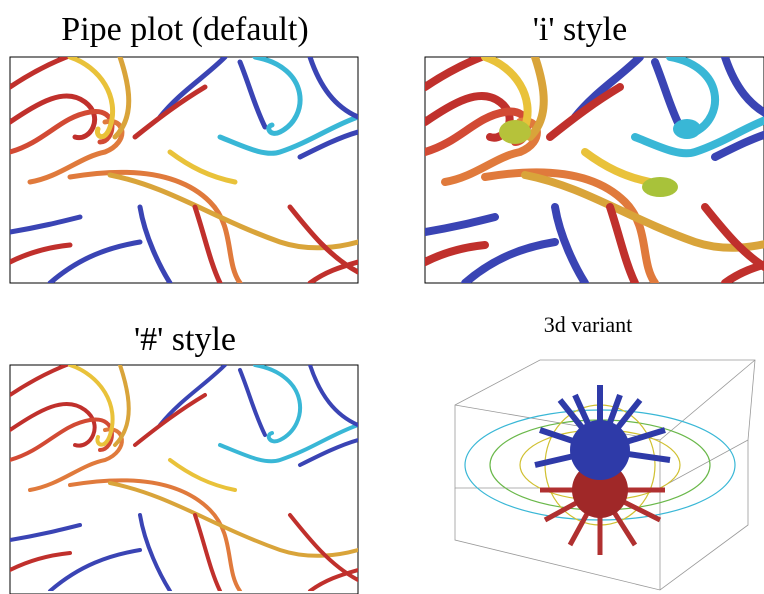 This screenshot has width=764, height=594. What do you see at coordinates (588, 324) in the screenshot?
I see `panel-title: 3d variant` at bounding box center [588, 324].